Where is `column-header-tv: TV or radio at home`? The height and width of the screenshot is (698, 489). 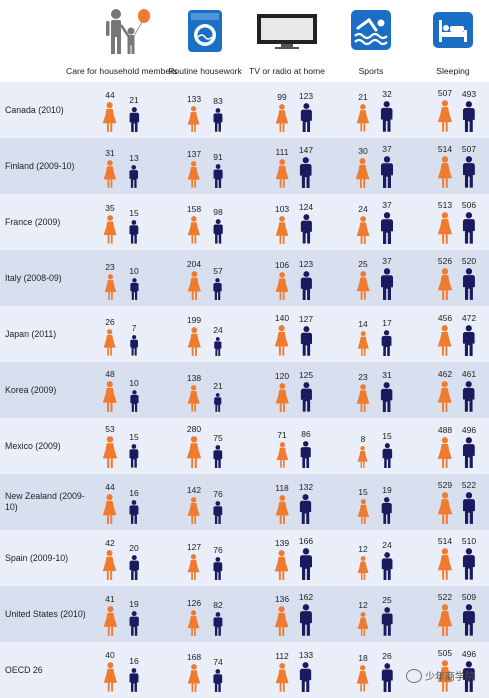 column-header-tv: TV or radio at home is located at coordinates (287, 41).